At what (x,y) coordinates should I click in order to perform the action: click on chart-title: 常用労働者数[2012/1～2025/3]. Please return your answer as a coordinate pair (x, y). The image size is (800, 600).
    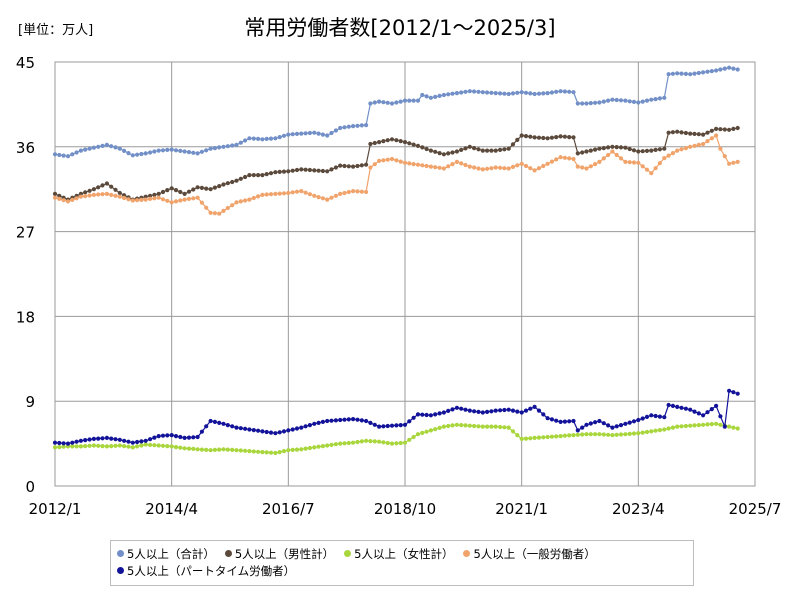
    Looking at the image, I should click on (400, 28).